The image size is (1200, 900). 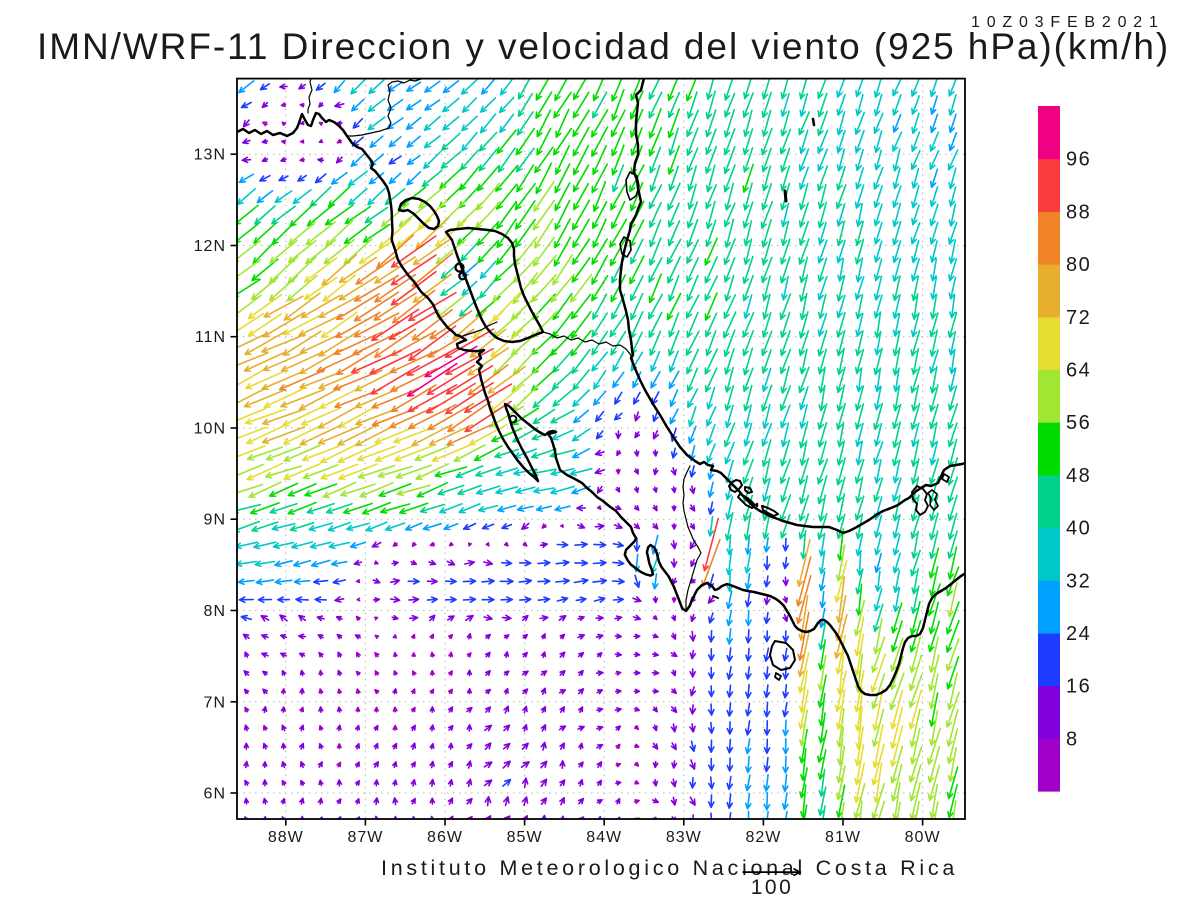 What do you see at coordinates (210, 246) in the screenshot?
I see `svg-text: 12N` at bounding box center [210, 246].